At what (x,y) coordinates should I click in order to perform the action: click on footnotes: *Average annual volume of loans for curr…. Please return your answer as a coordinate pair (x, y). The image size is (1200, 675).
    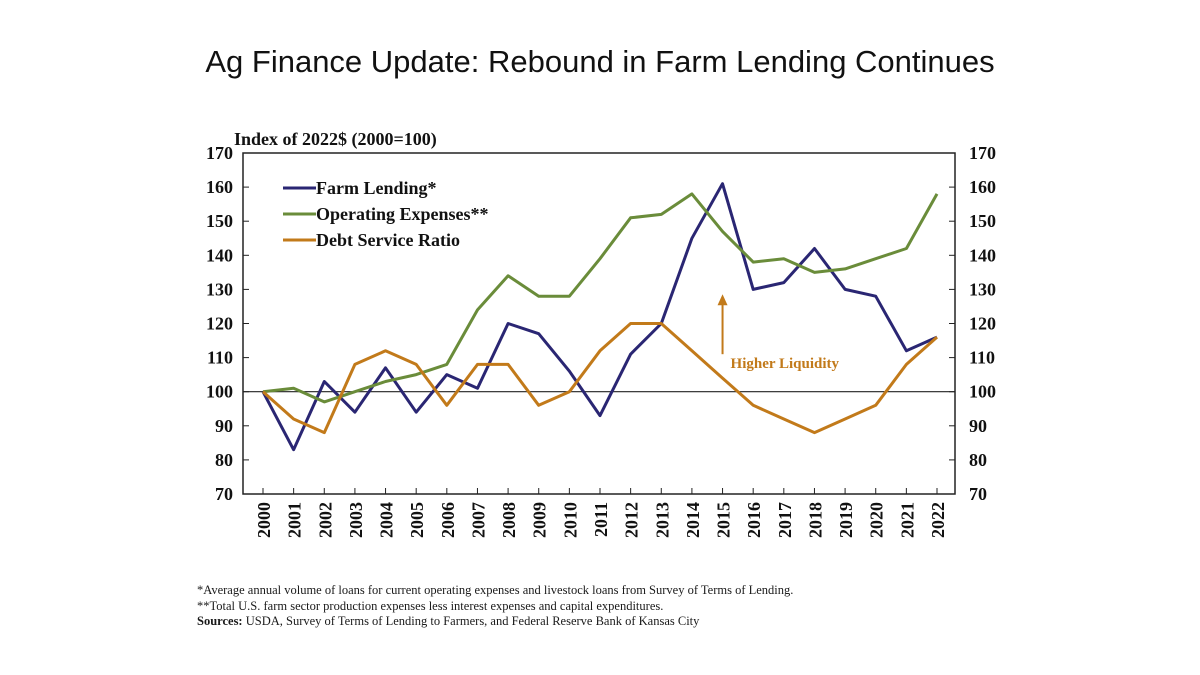
    Looking at the image, I should click on (597, 606).